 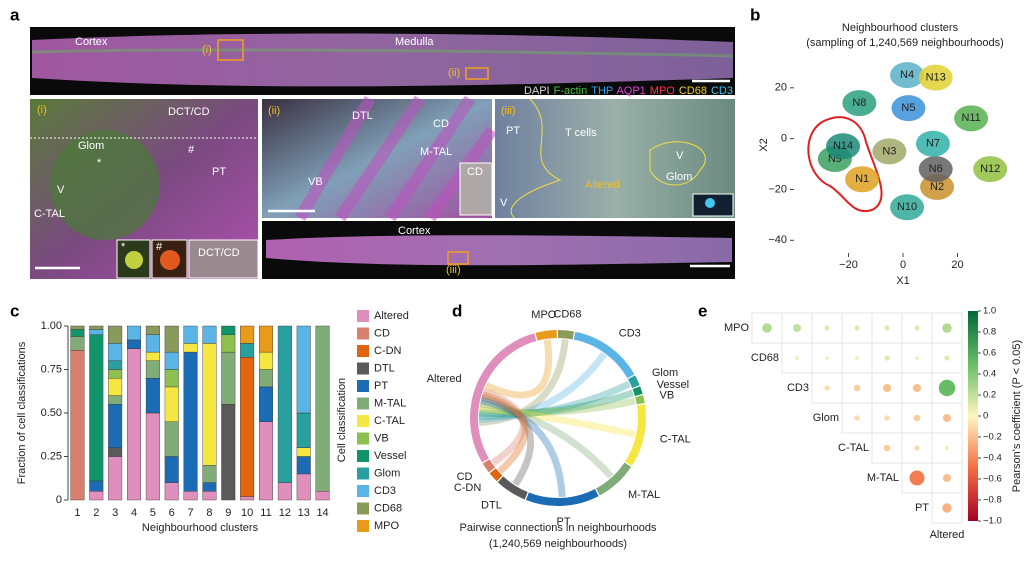 I want to click on x-tick-label: 20, so click(x=957, y=265).